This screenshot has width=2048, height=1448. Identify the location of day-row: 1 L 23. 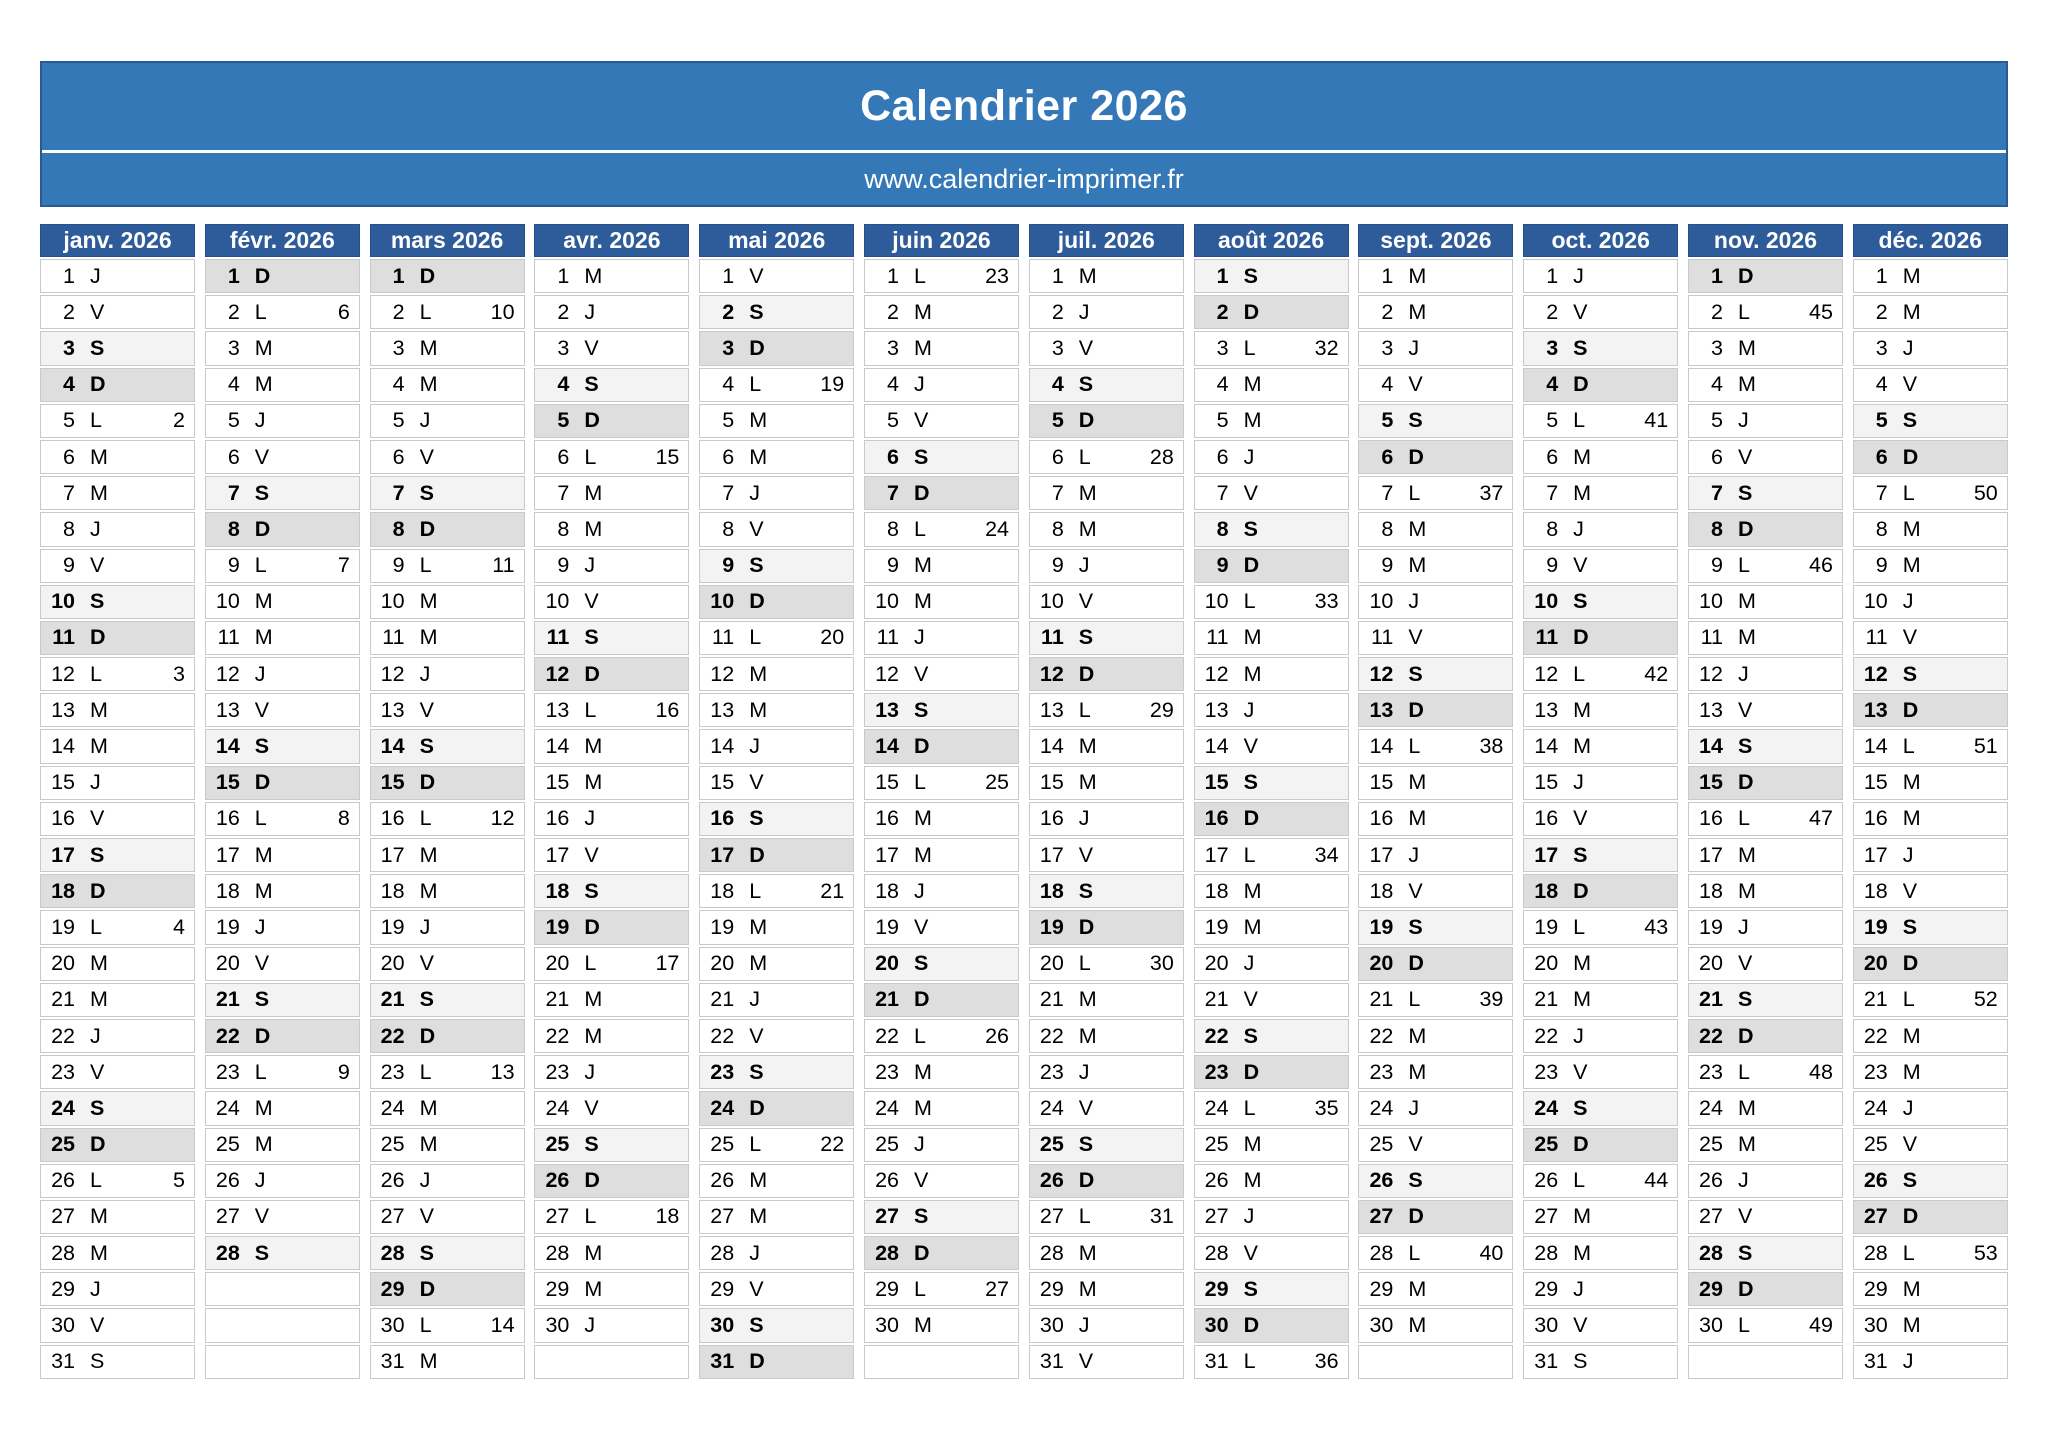
(941, 276).